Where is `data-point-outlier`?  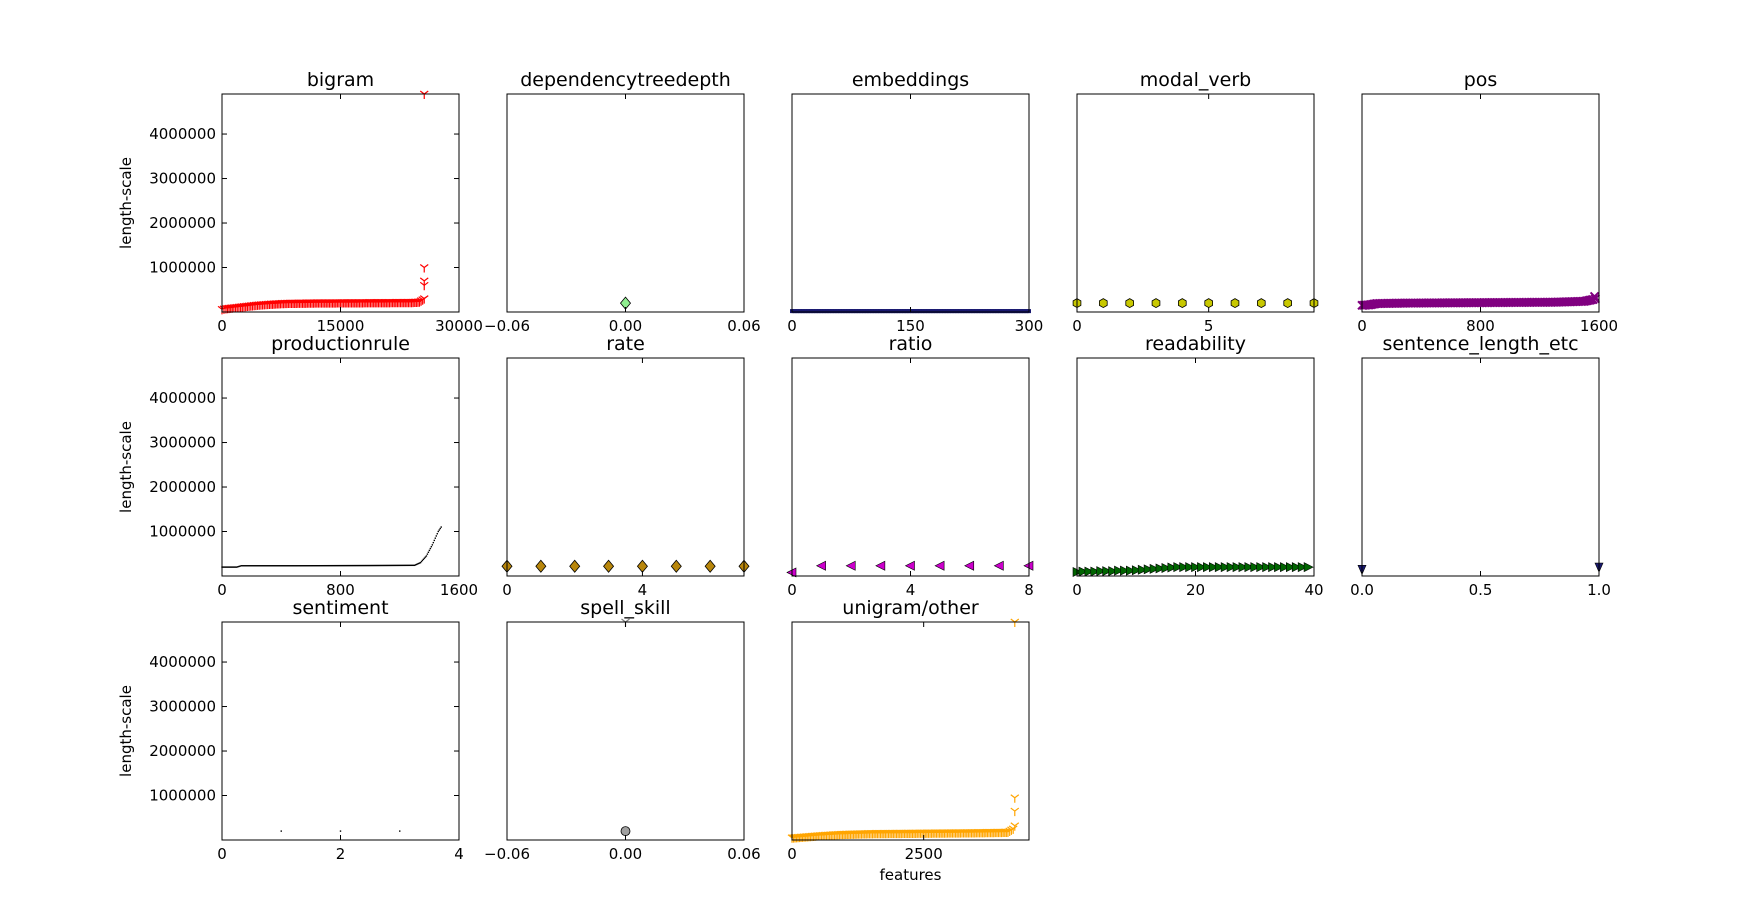
data-point-outlier is located at coordinates (424, 94).